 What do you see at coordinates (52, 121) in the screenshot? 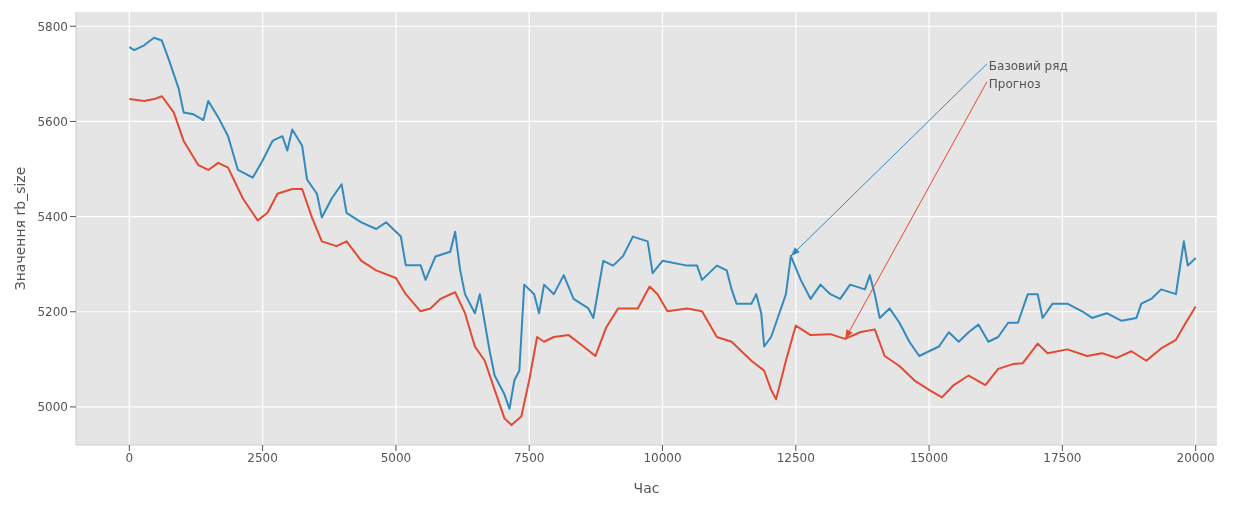
I see `y-tick-label: 5600` at bounding box center [52, 121].